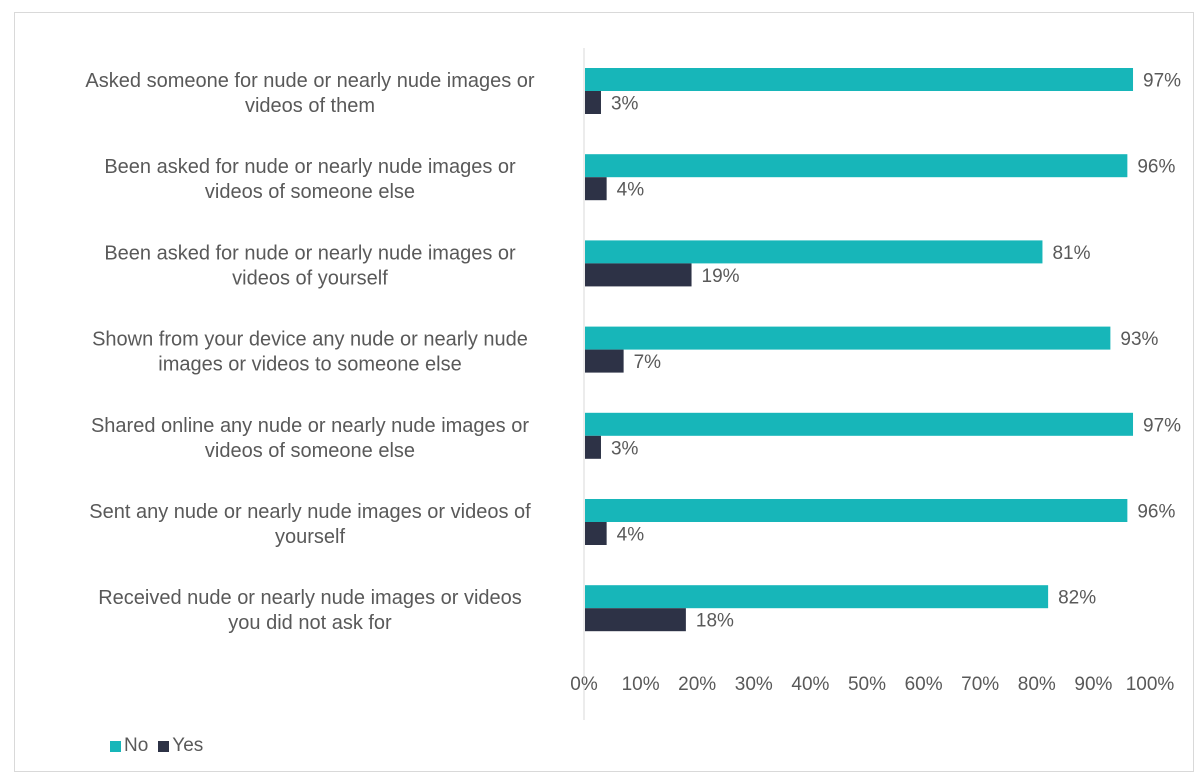 The width and height of the screenshot is (1202, 772). Describe the element at coordinates (1139, 339) in the screenshot. I see `value-label-no-3: 93%` at that location.